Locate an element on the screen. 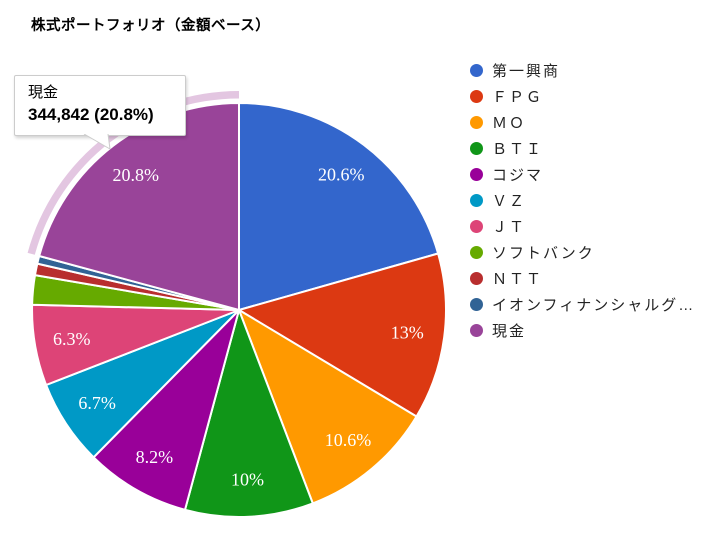 The width and height of the screenshot is (724, 541). legend-item-label: ＶＺ is located at coordinates (509, 201).